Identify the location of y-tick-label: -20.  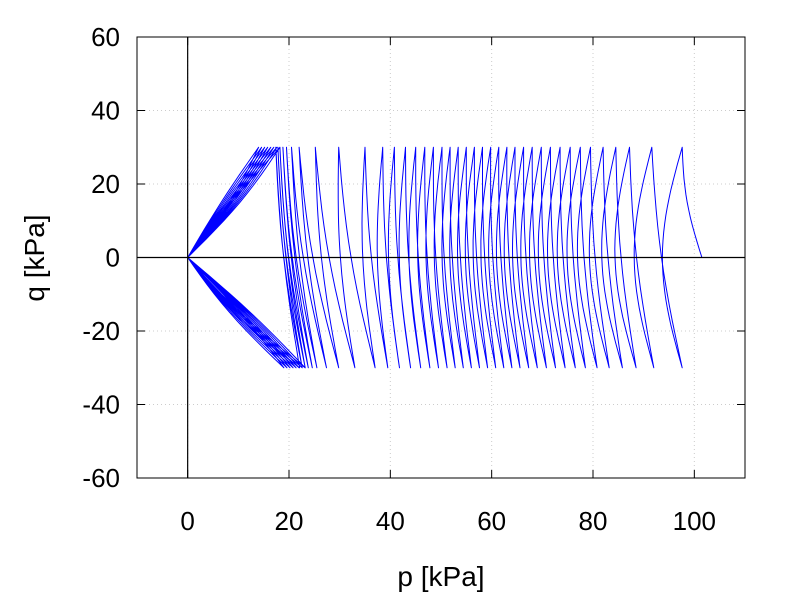
(101, 331).